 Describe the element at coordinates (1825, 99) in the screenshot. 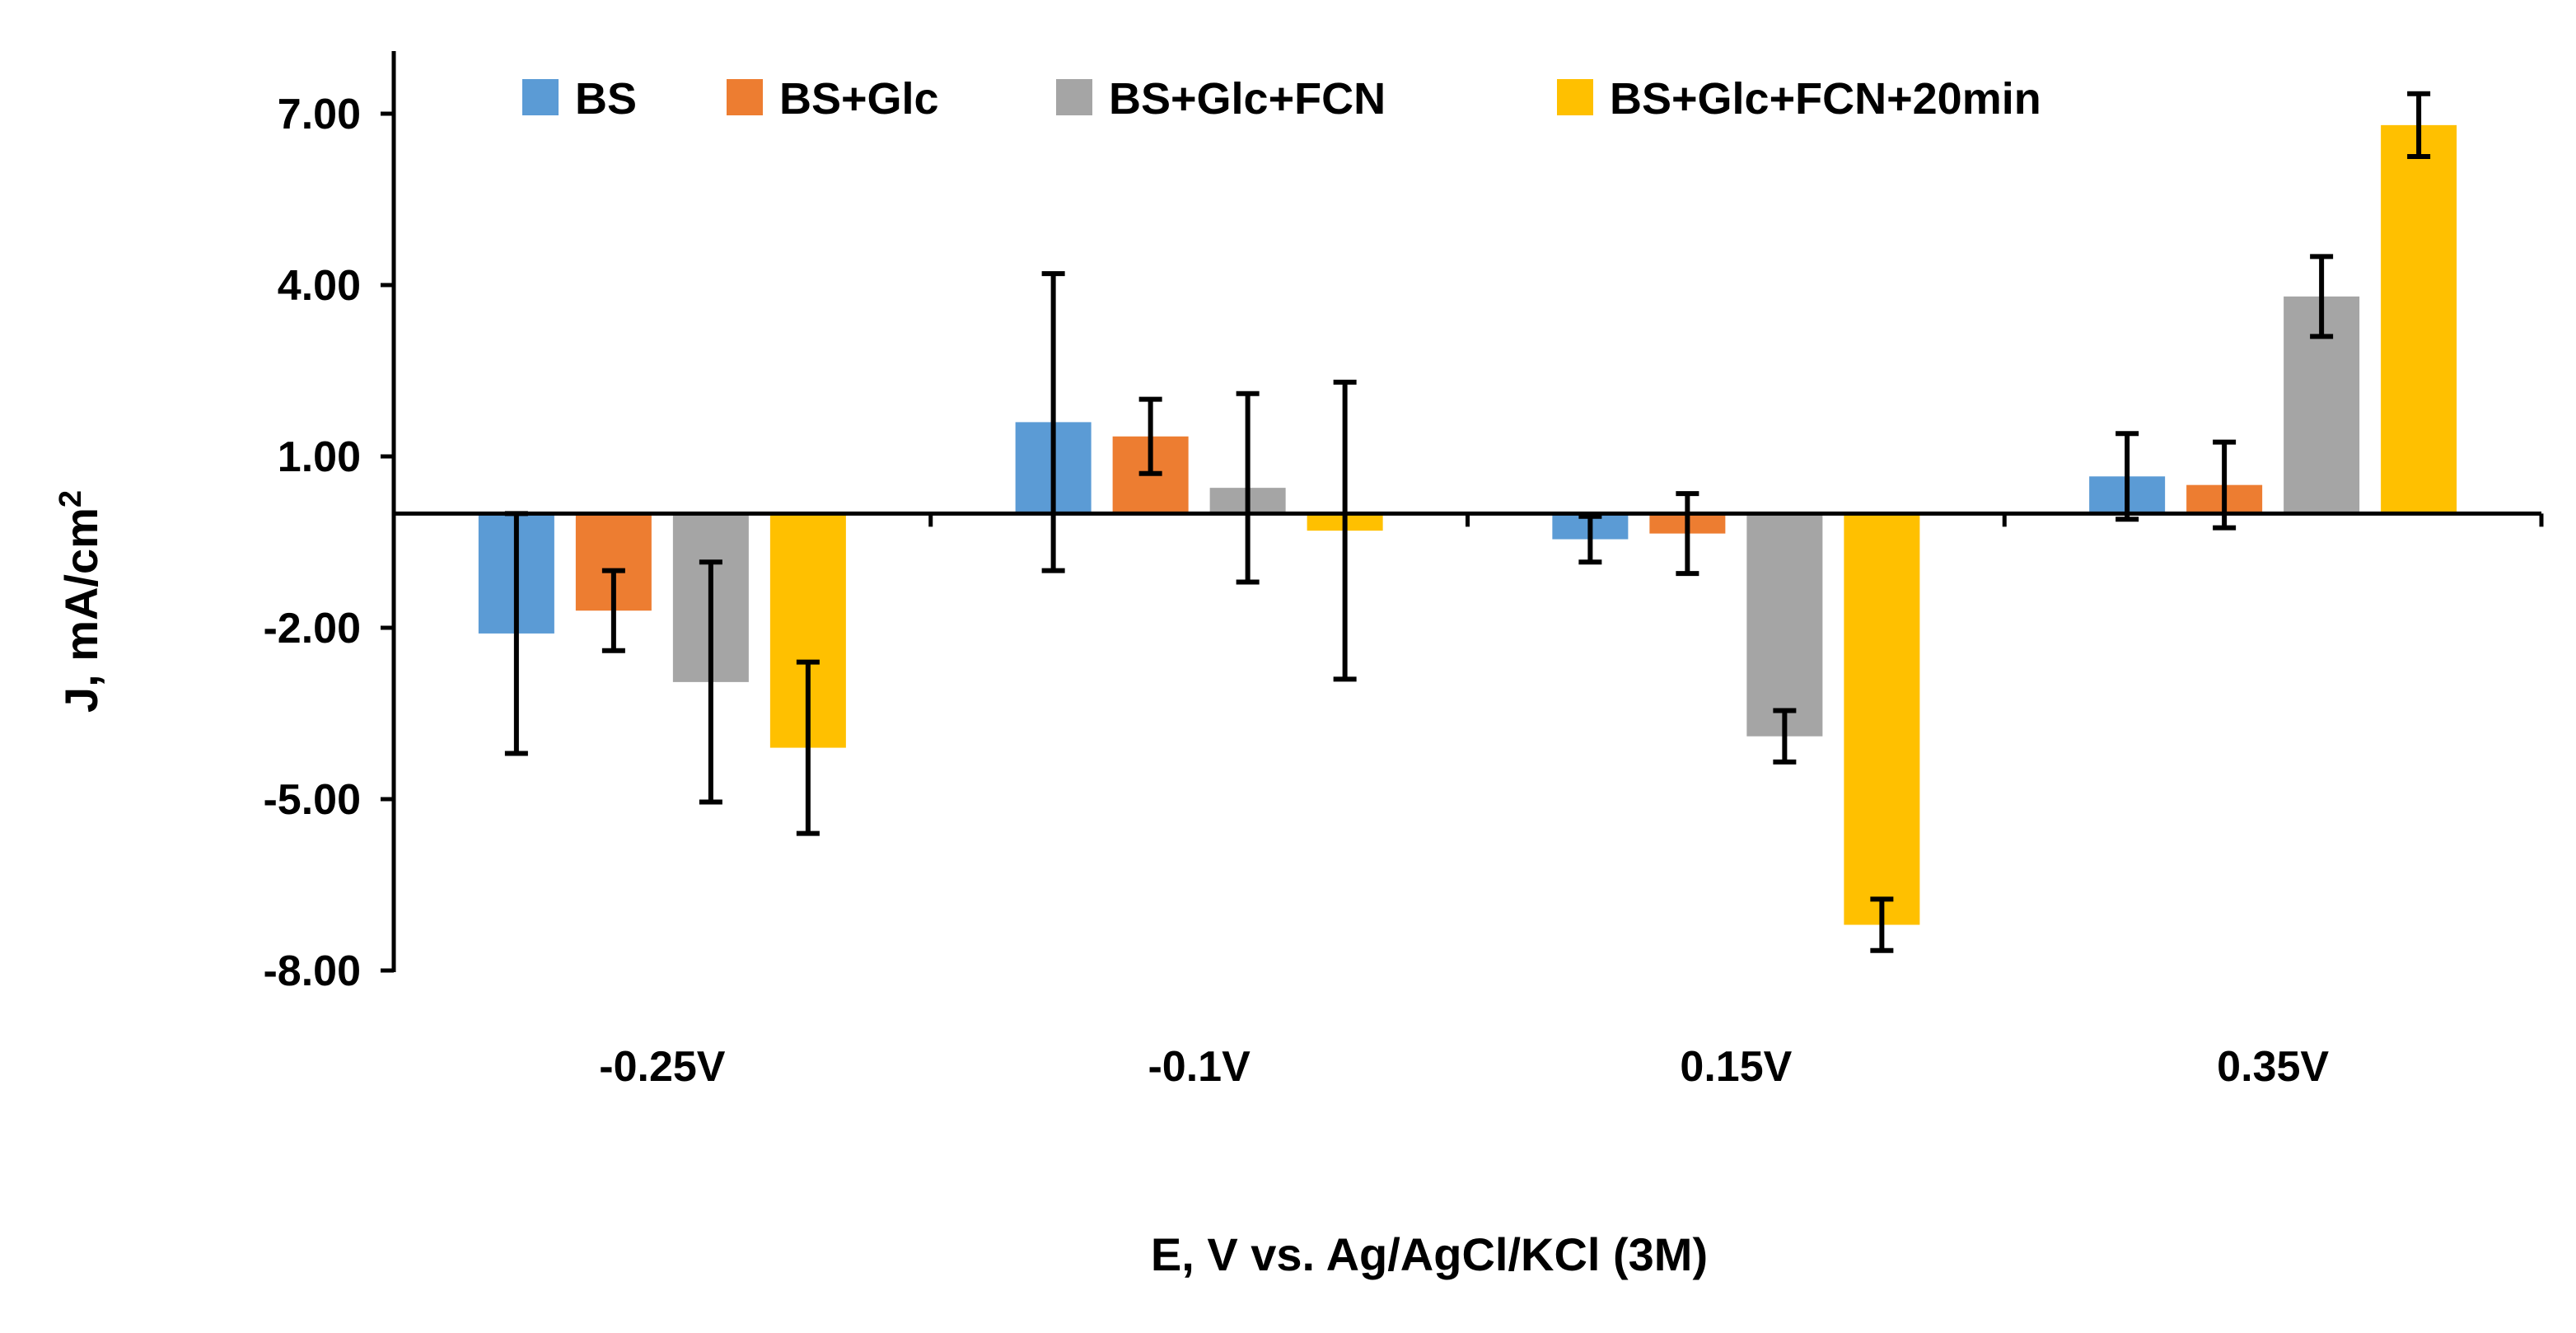

I see `legend-label: BS+Glc+FCN+20min` at that location.